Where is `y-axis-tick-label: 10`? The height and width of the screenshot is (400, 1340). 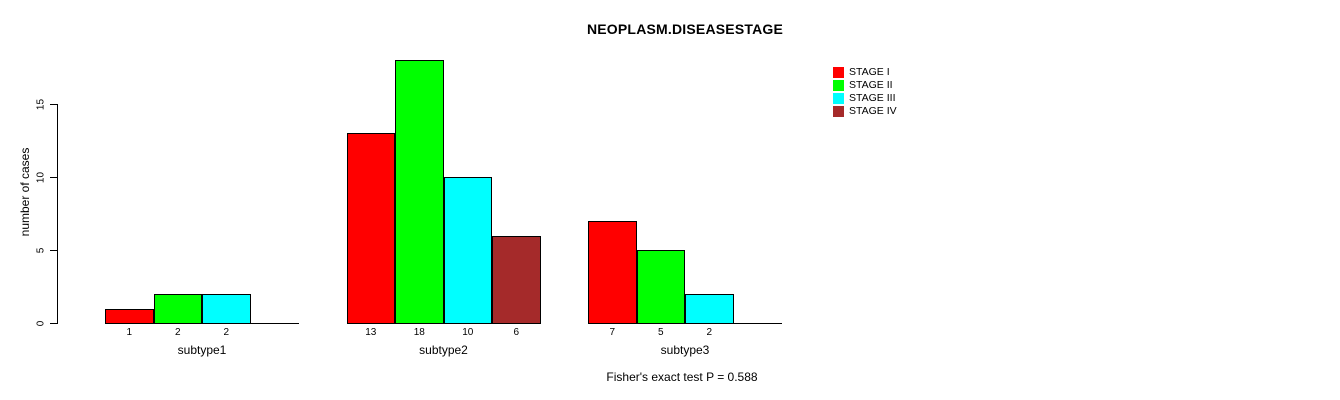
y-axis-tick-label: 10 is located at coordinates (41, 177).